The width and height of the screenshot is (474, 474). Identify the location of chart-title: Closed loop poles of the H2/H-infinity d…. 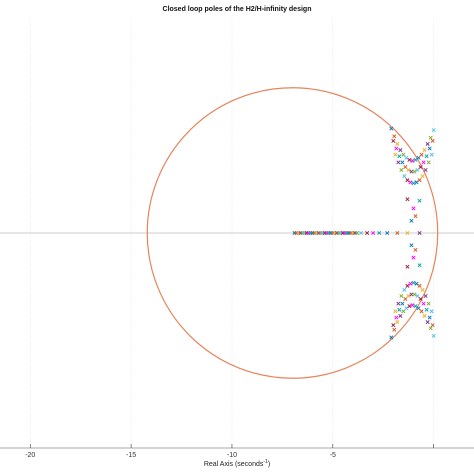
(237, 9).